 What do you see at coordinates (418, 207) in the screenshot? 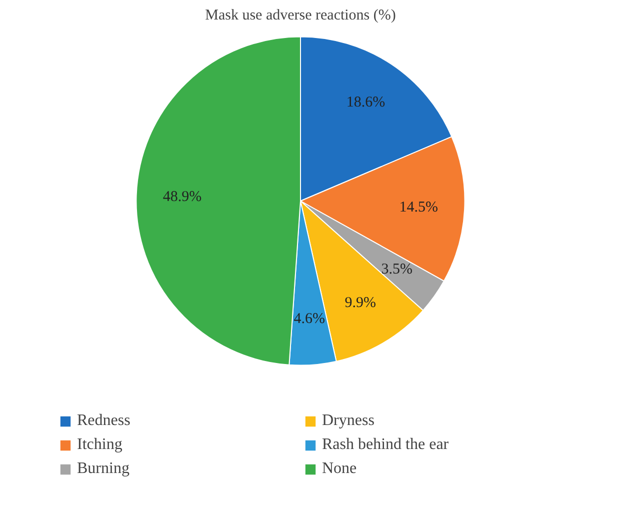
I see `data-label: 14.5%` at bounding box center [418, 207].